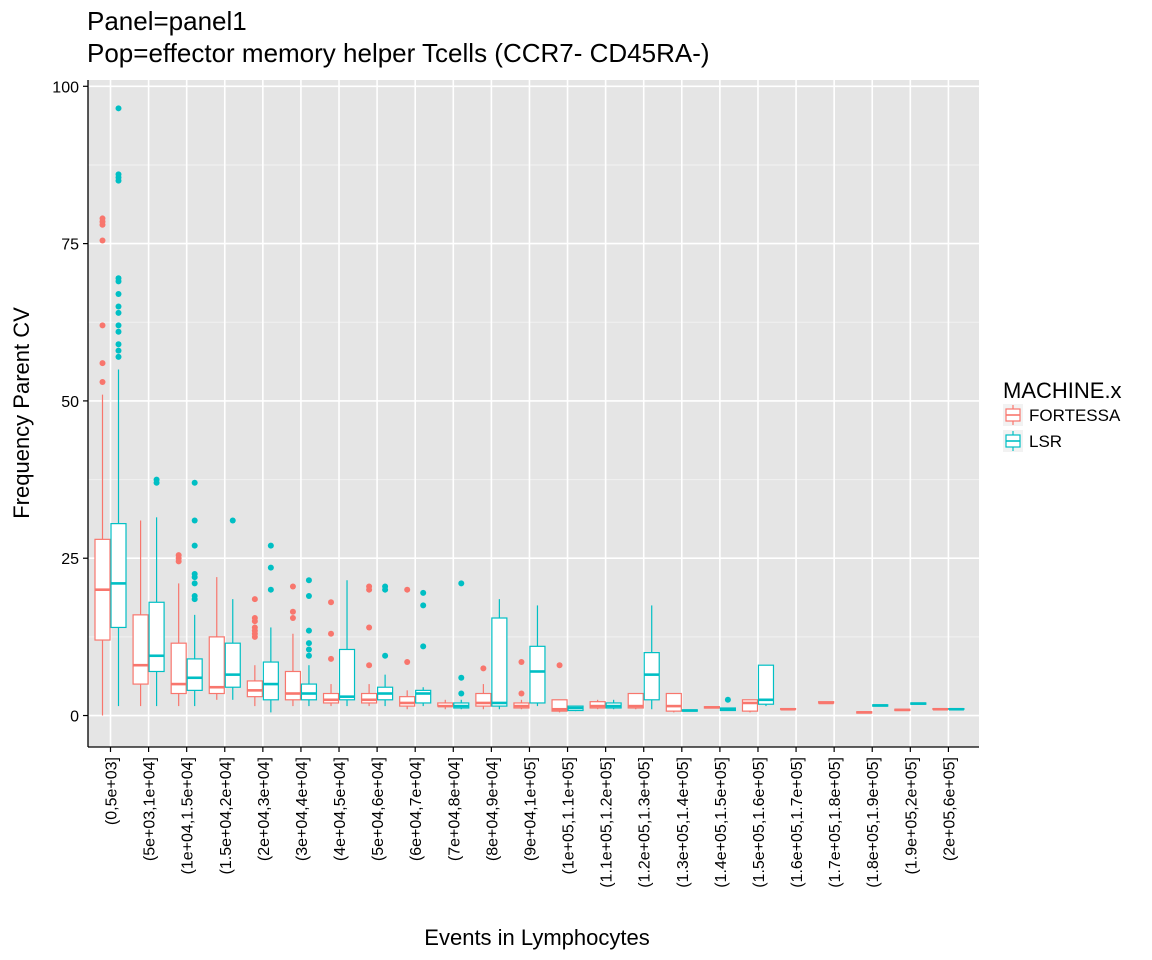  I want to click on x-tick-label: (1.5e+04,2e+04], so click(226, 815).